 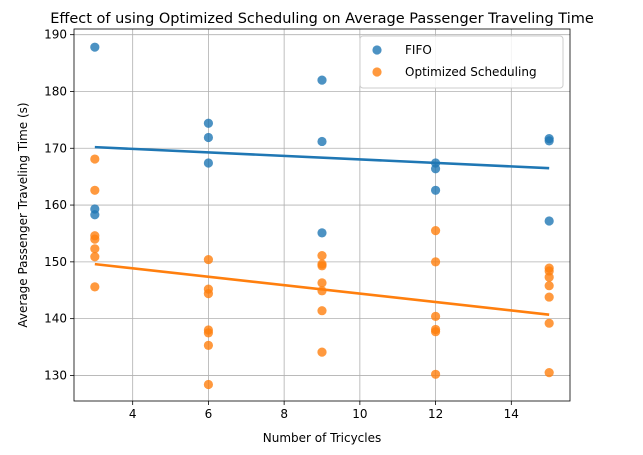 I want to click on y-tick-label: 140, so click(x=55, y=319).